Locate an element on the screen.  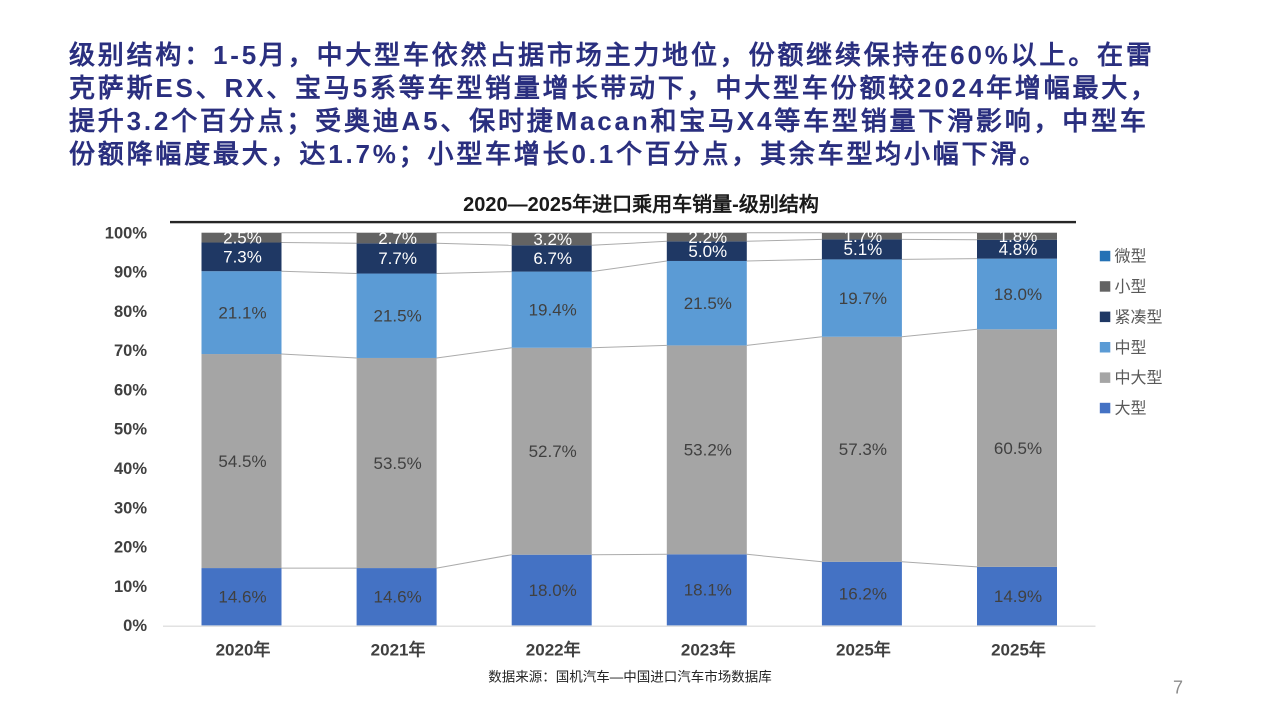
svg-text: 4.8% is located at coordinates (1018, 249).